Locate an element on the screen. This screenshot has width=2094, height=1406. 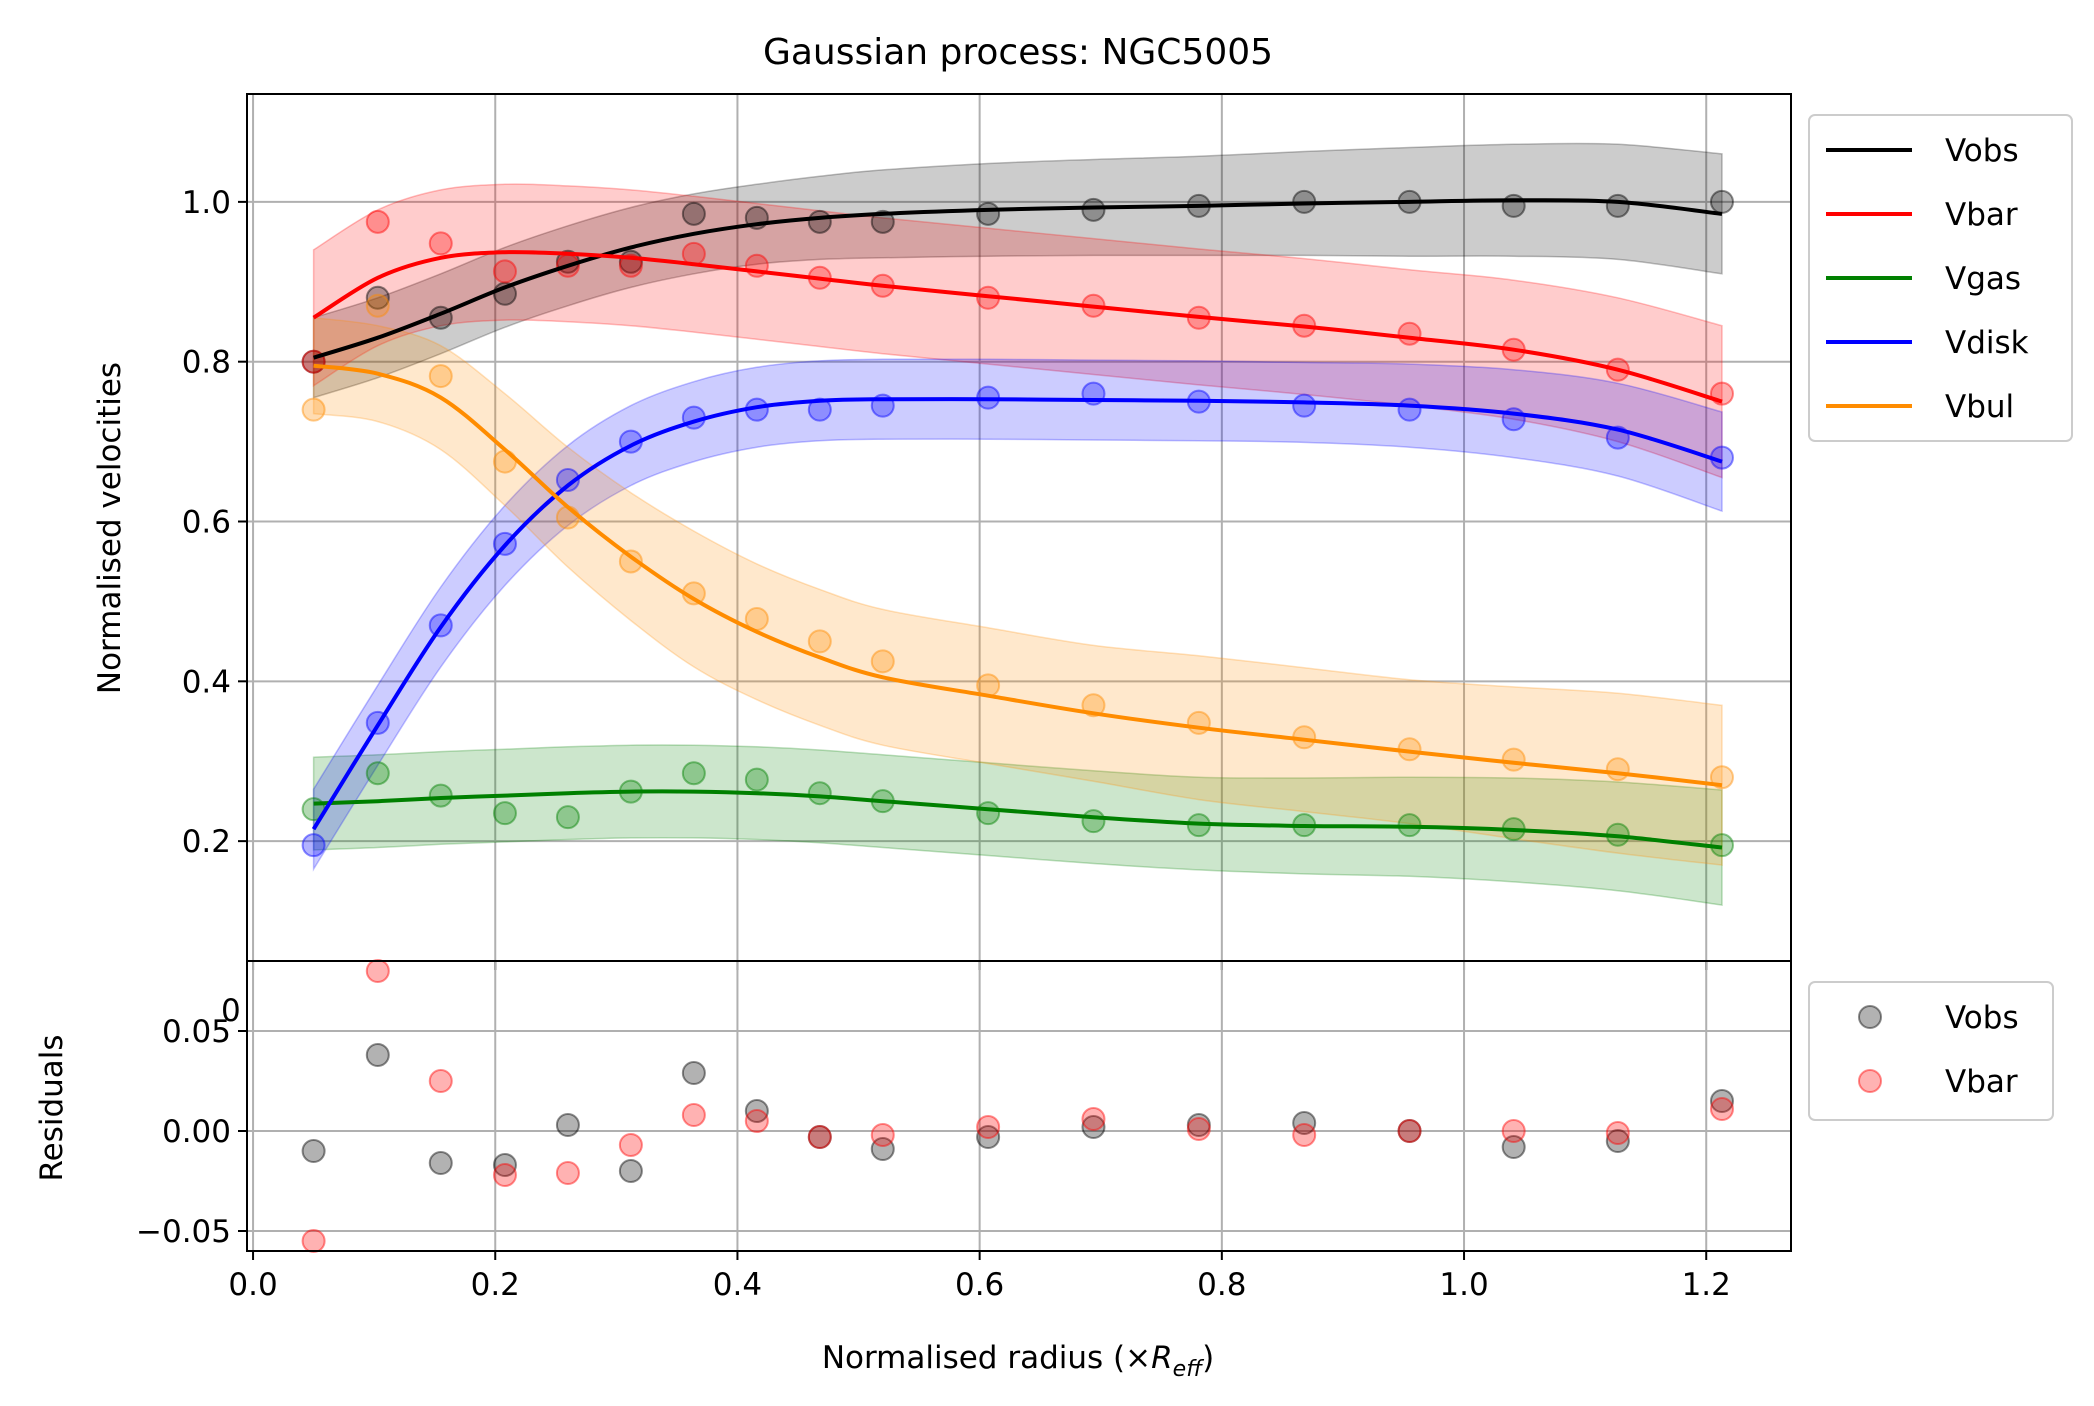
residuals-legend-vobs-label: Vobs is located at coordinates (1982, 1018).